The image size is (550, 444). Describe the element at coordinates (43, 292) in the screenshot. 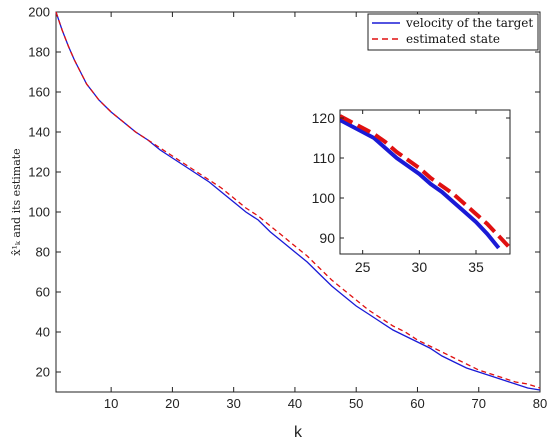

I see `y-tick-label: 60` at that location.